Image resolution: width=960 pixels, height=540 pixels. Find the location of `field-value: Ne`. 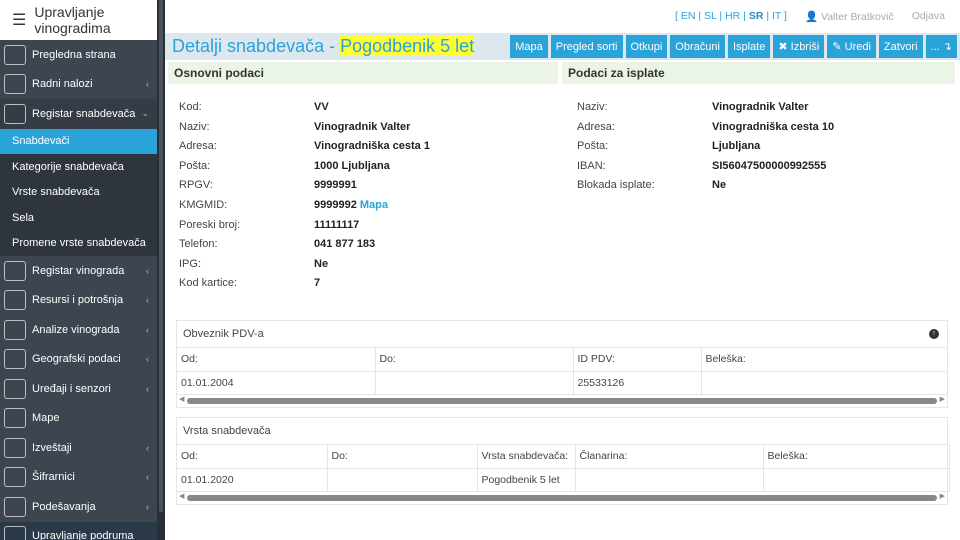

field-value: Ne is located at coordinates (719, 185).